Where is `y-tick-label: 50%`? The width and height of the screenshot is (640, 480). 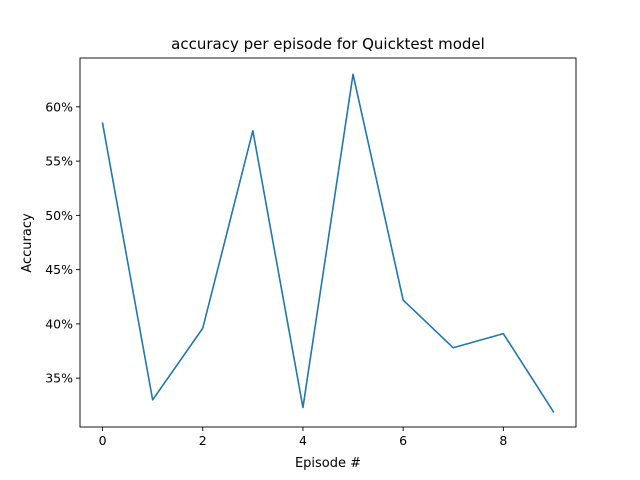 y-tick-label: 50% is located at coordinates (59, 215).